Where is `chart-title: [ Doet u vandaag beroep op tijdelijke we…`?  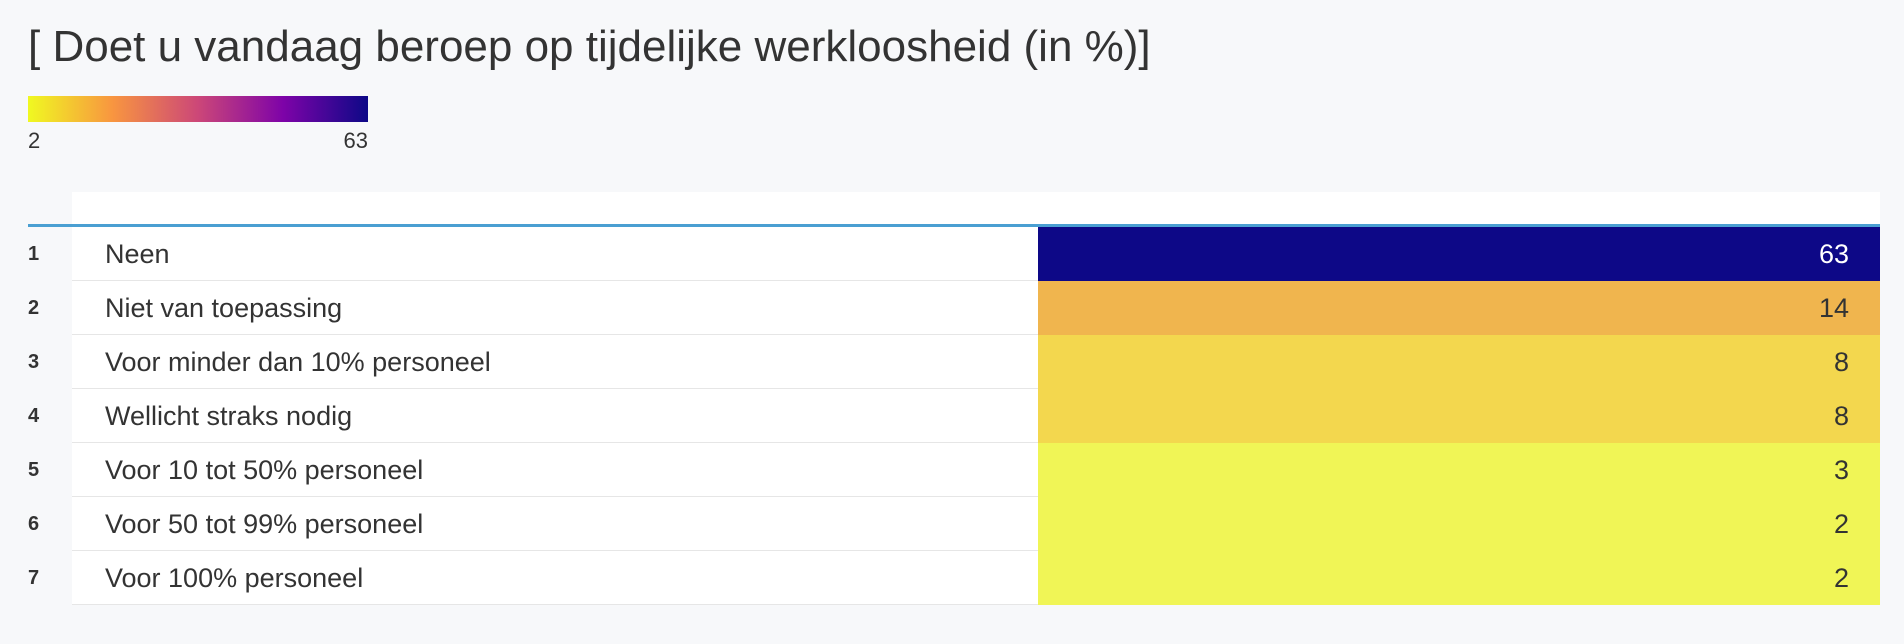 chart-title: [ Doet u vandaag beroep op tijdelijke we… is located at coordinates (589, 46).